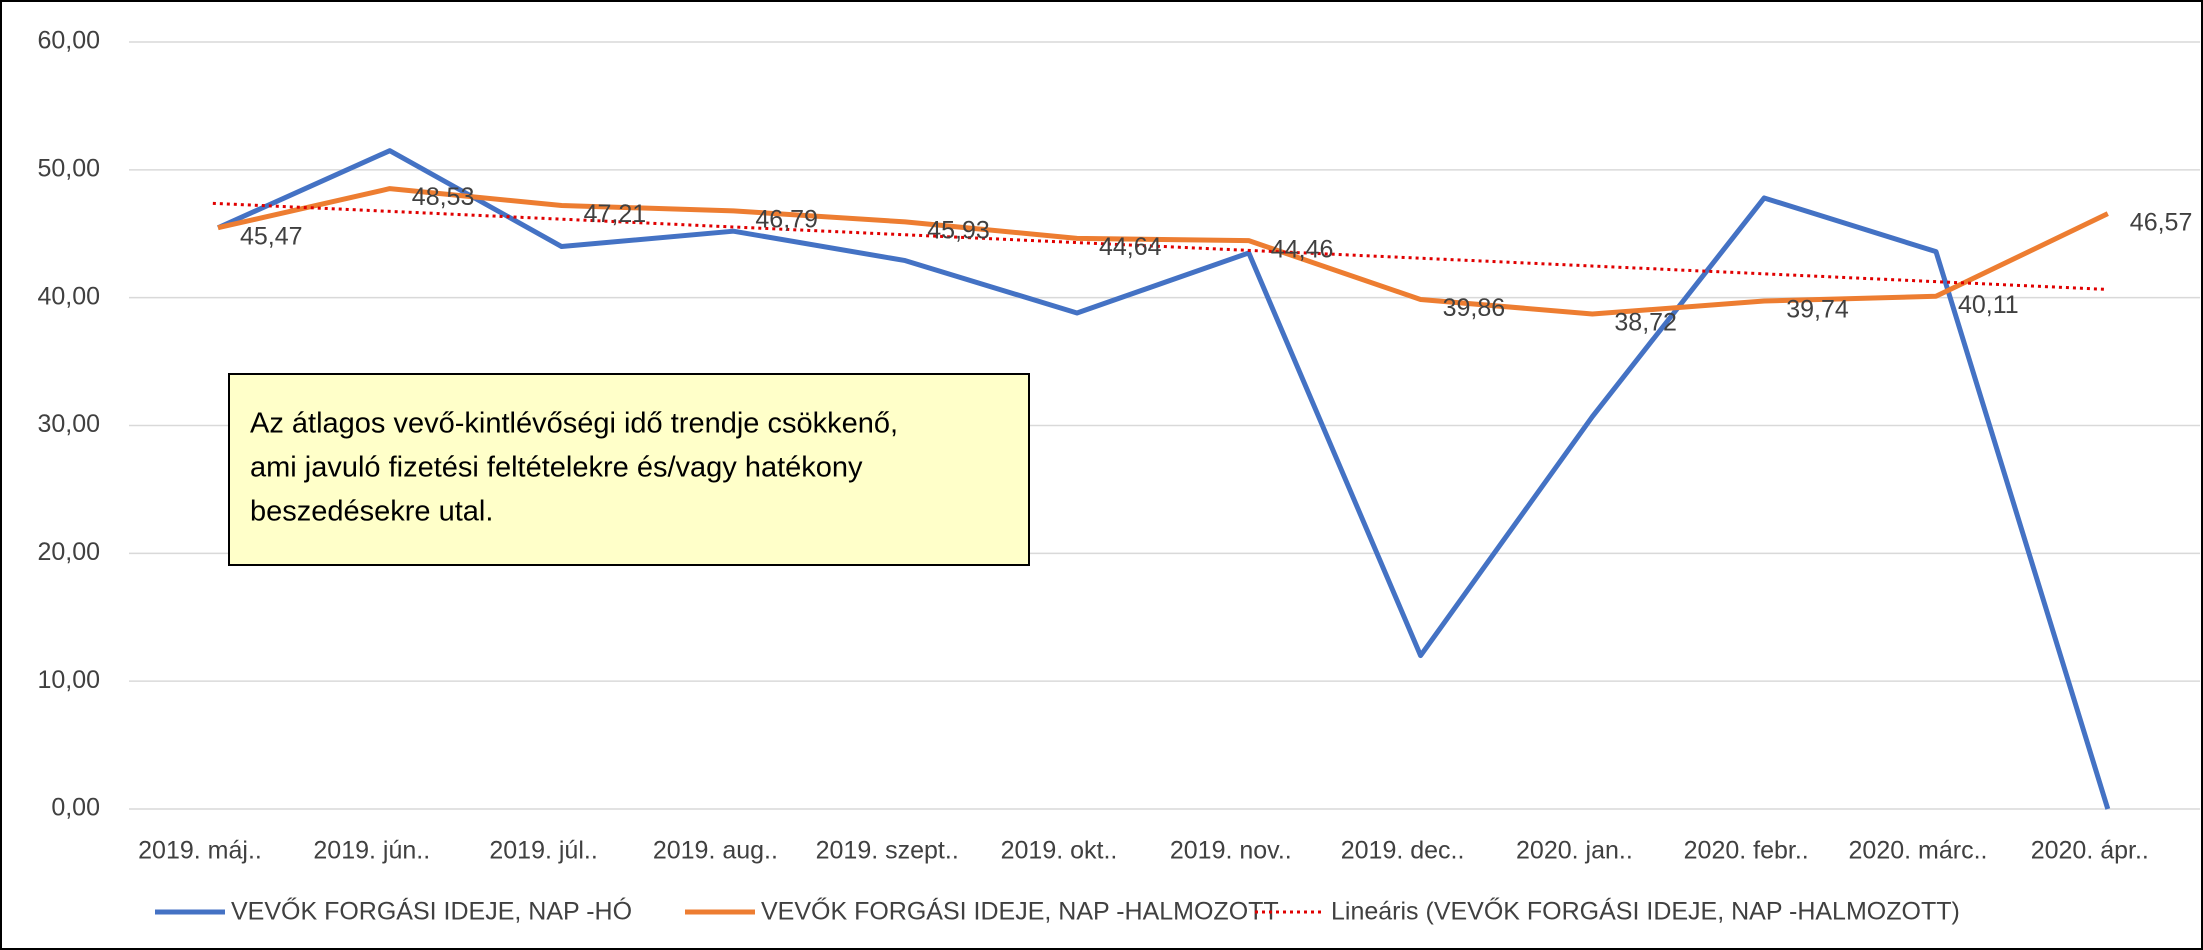  I want to click on x-tick-label: 2019. júl.., so click(543, 851).